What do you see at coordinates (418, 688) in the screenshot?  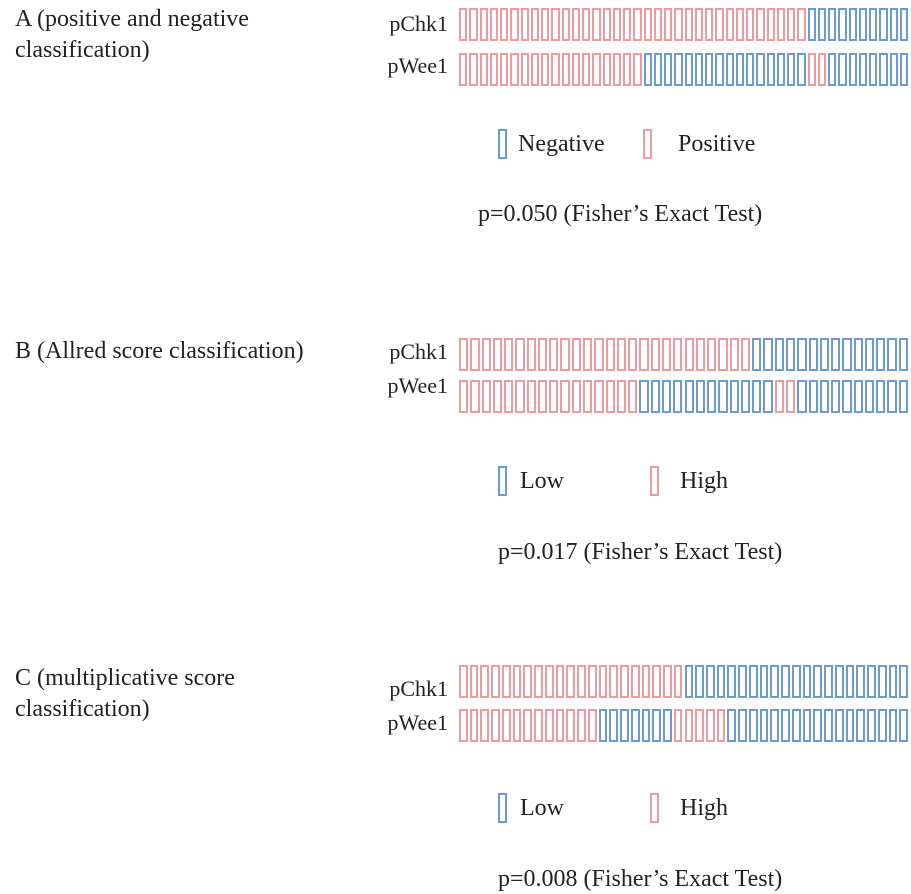 I see `panel-c-row-label-pchk1: pChk1` at bounding box center [418, 688].